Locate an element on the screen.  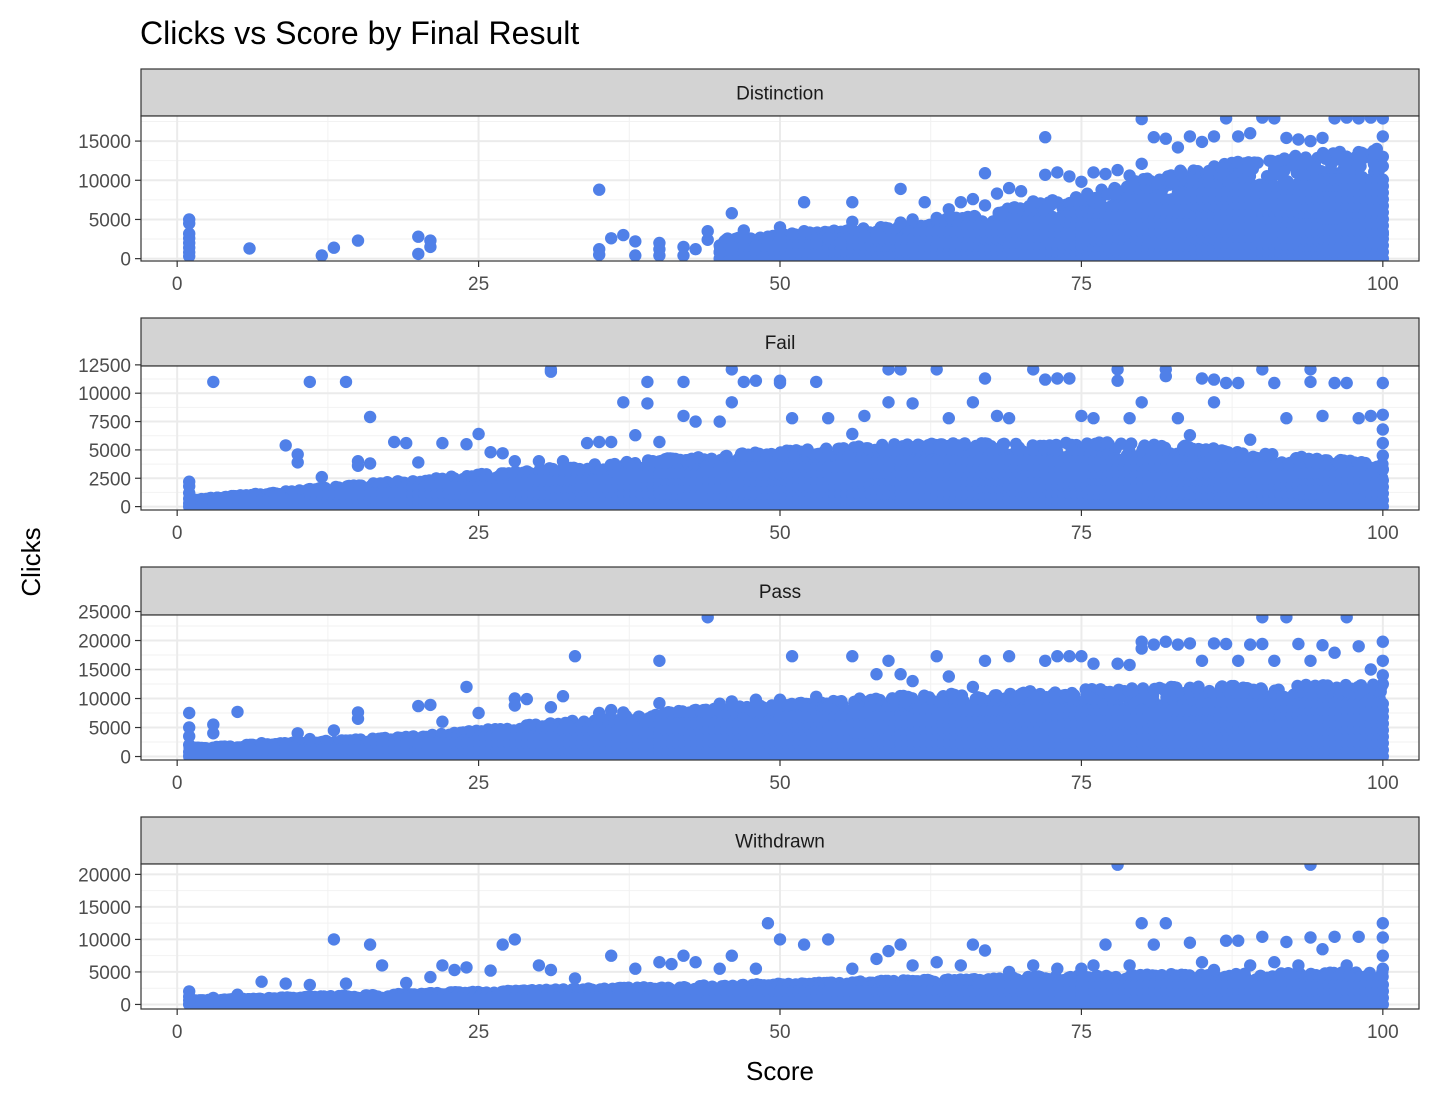
y-tick-label: 10000 is located at coordinates (104, 181).